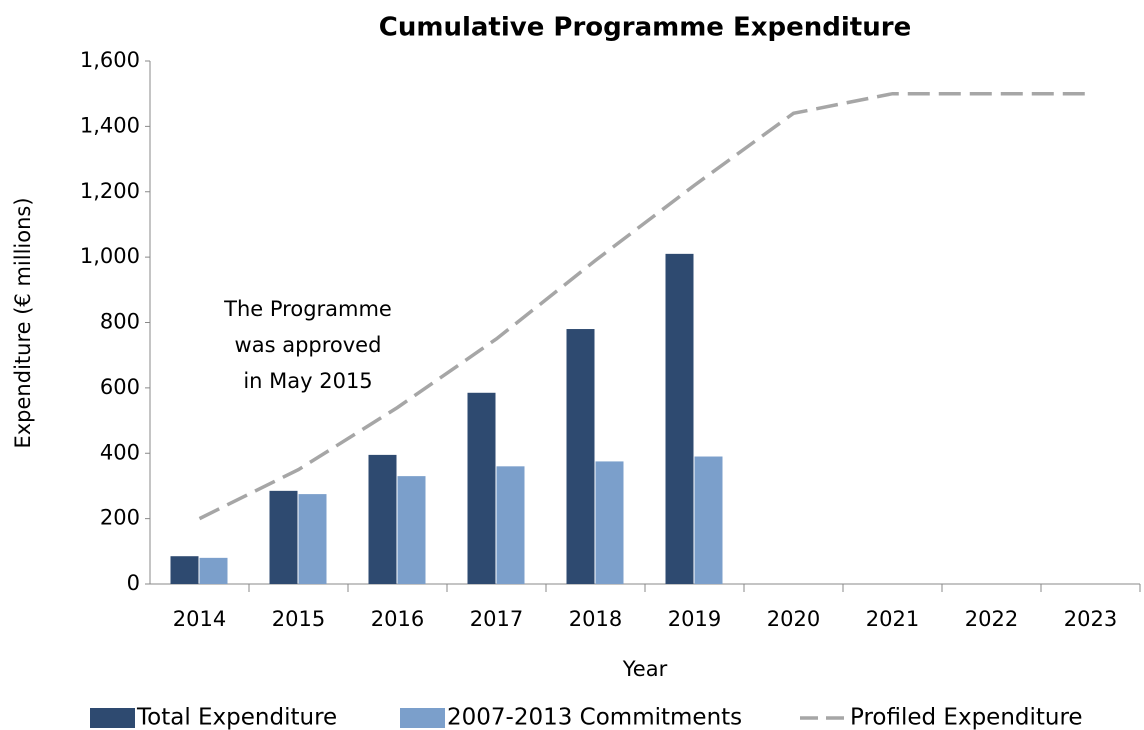 Image resolution: width=1144 pixels, height=730 pixels. What do you see at coordinates (110, 60) in the screenshot?
I see `y-tick-label: 1,600` at bounding box center [110, 60].